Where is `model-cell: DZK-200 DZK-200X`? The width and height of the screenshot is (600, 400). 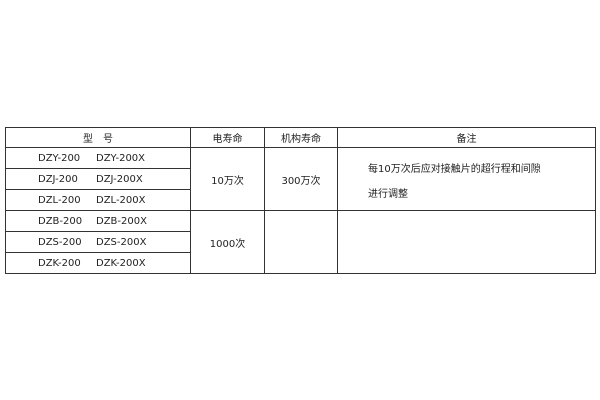 model-cell: DZK-200 DZK-200X is located at coordinates (98, 263).